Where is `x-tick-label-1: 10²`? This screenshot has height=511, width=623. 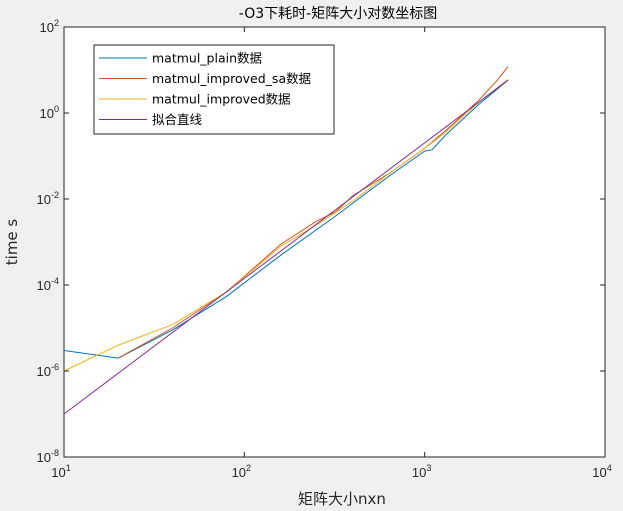 x-tick-label-1: 10² is located at coordinates (241, 471).